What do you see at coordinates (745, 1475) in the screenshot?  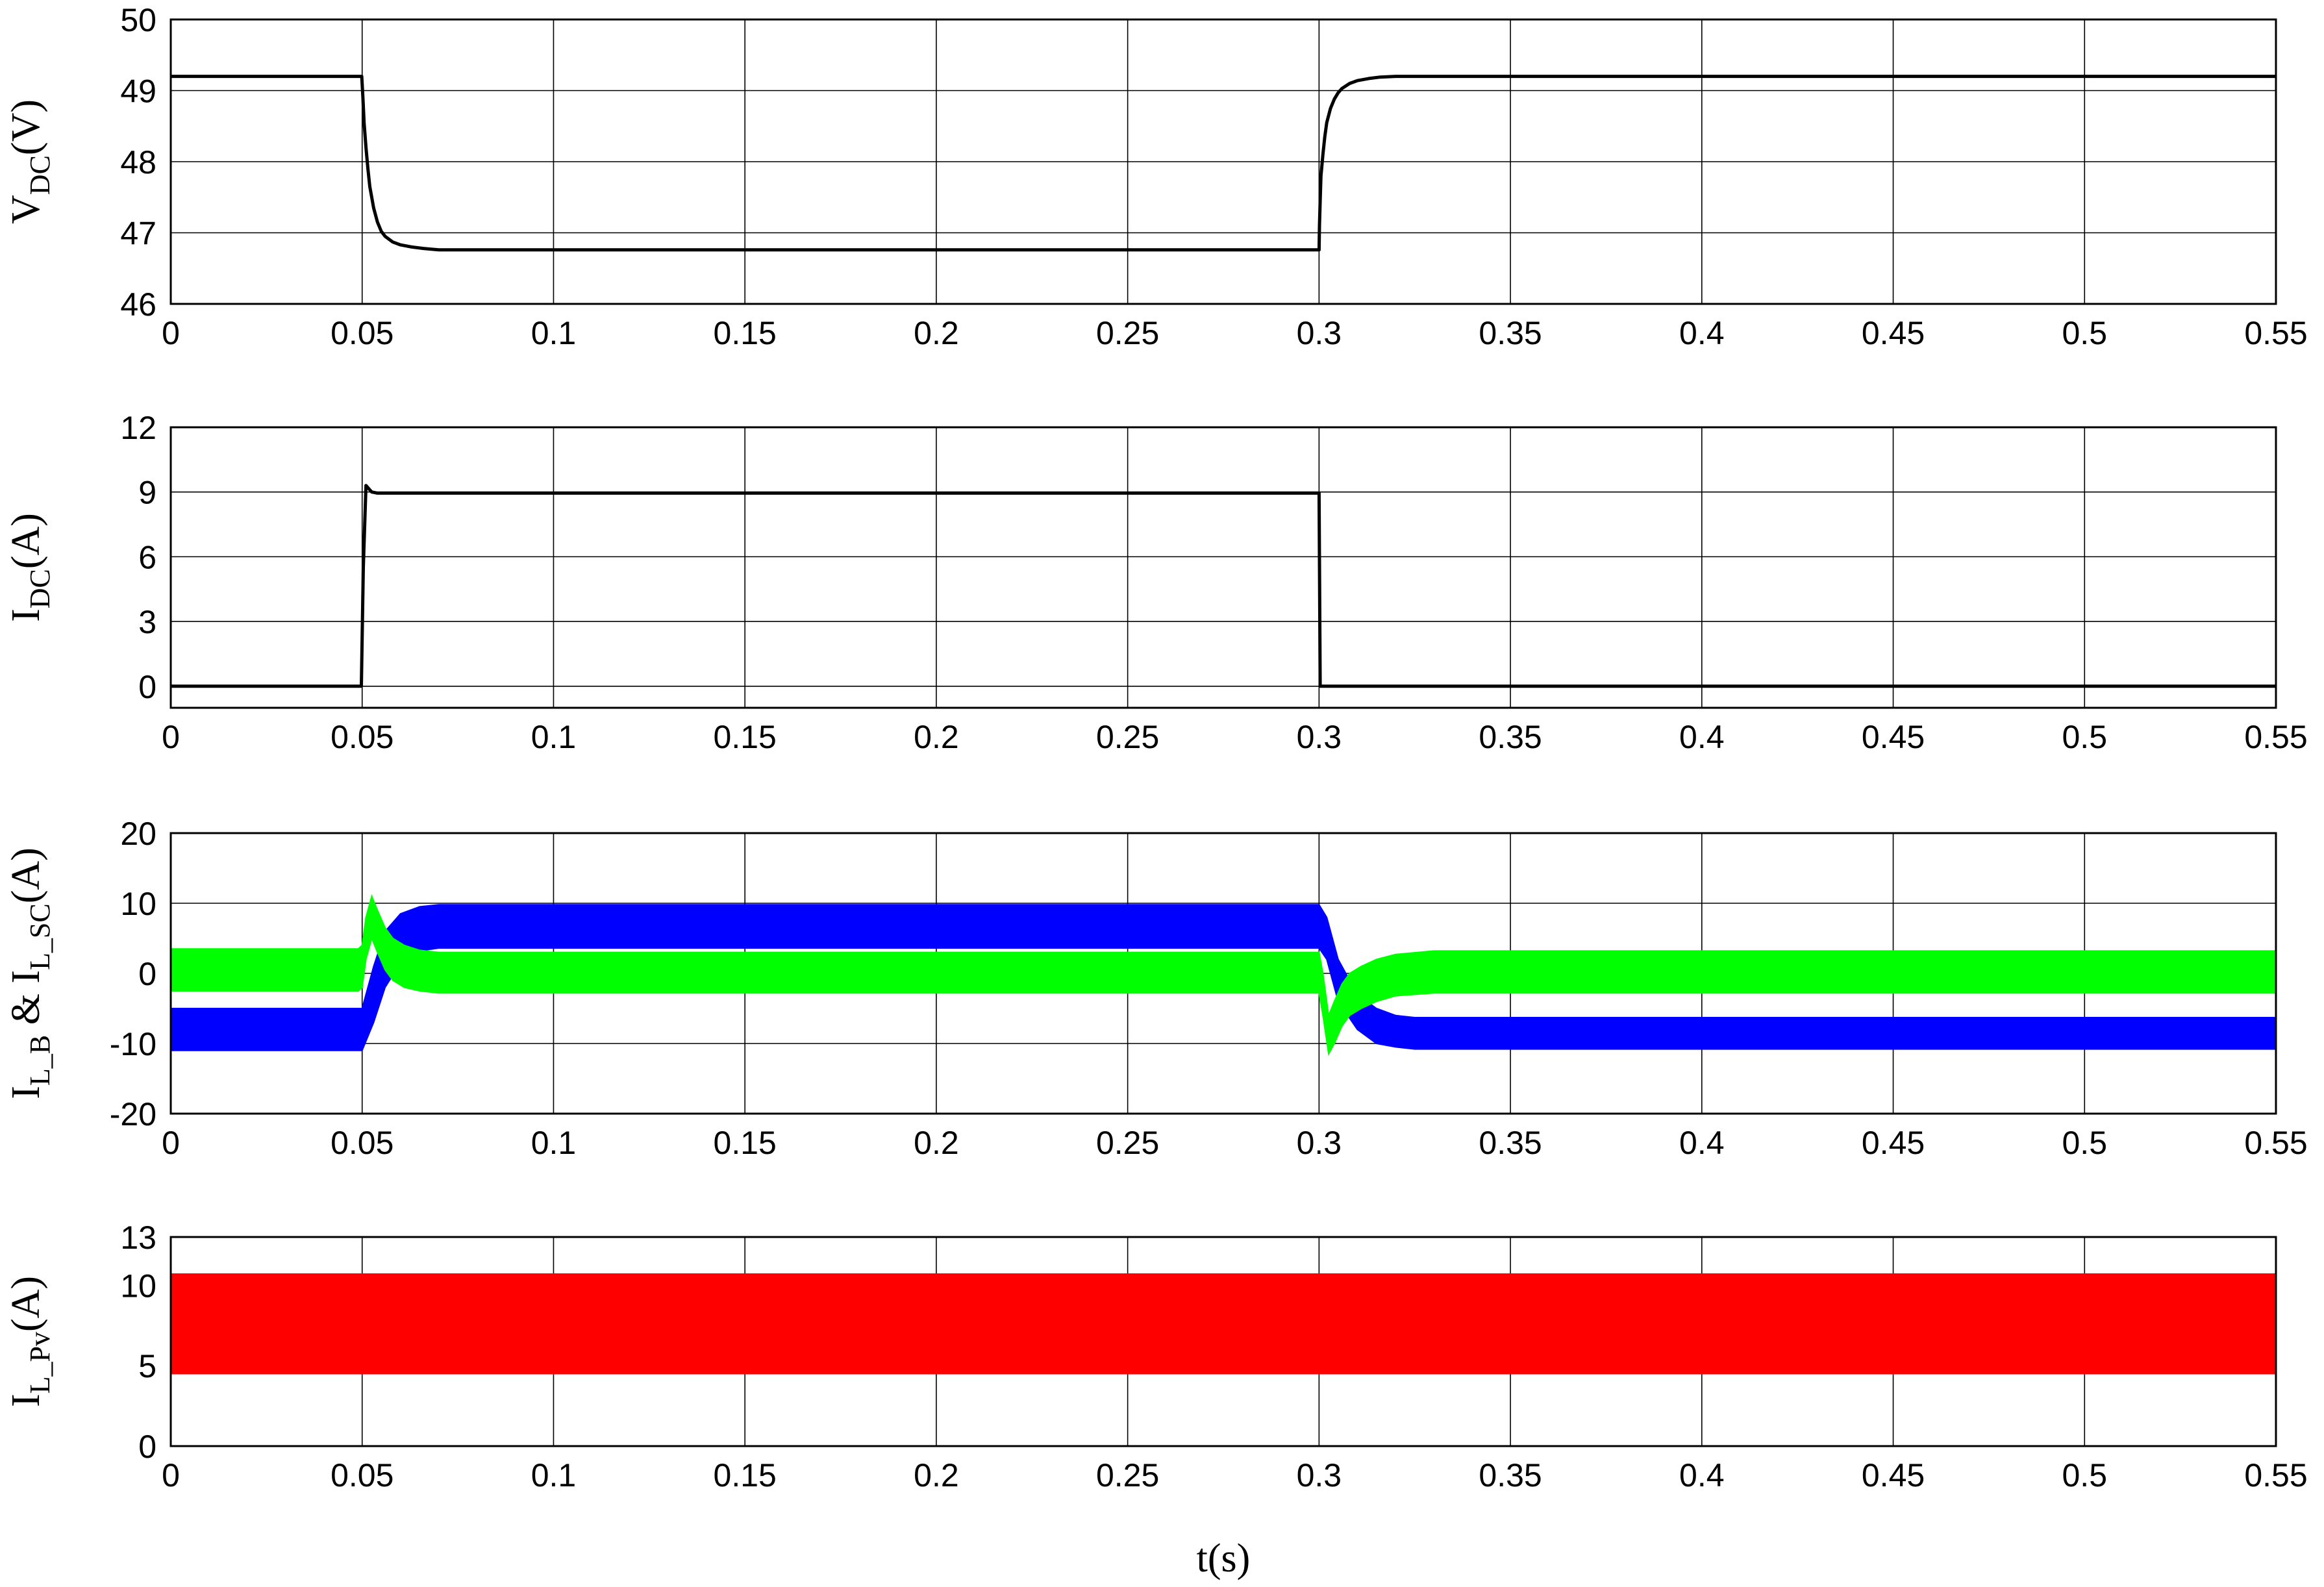 I see `panel-ilpv-xtick-label: 0.15` at bounding box center [745, 1475].